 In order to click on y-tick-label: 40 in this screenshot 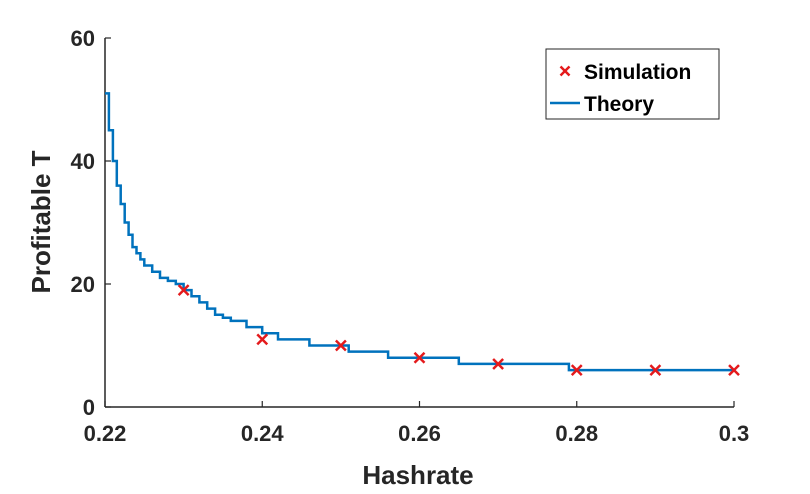, I will do `click(83, 161)`.